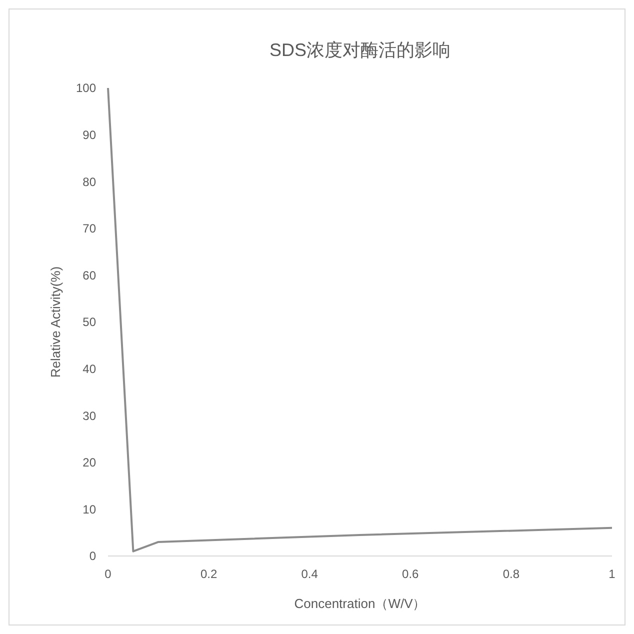  I want to click on x-tick-label: 0, so click(108, 574).